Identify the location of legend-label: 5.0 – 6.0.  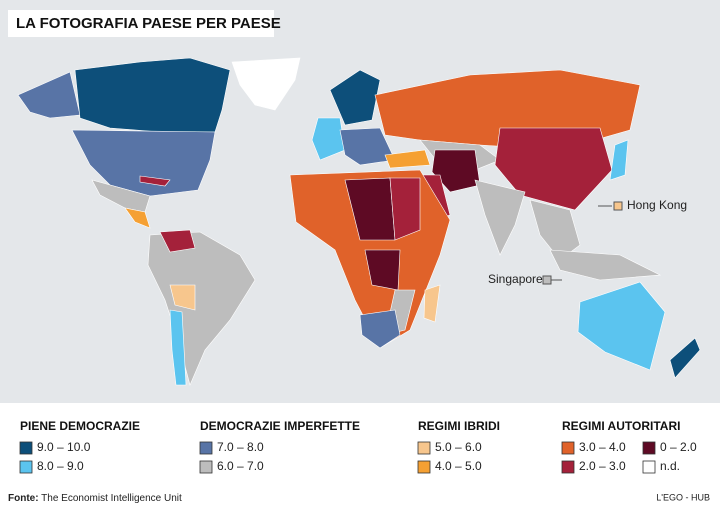
(458, 447).